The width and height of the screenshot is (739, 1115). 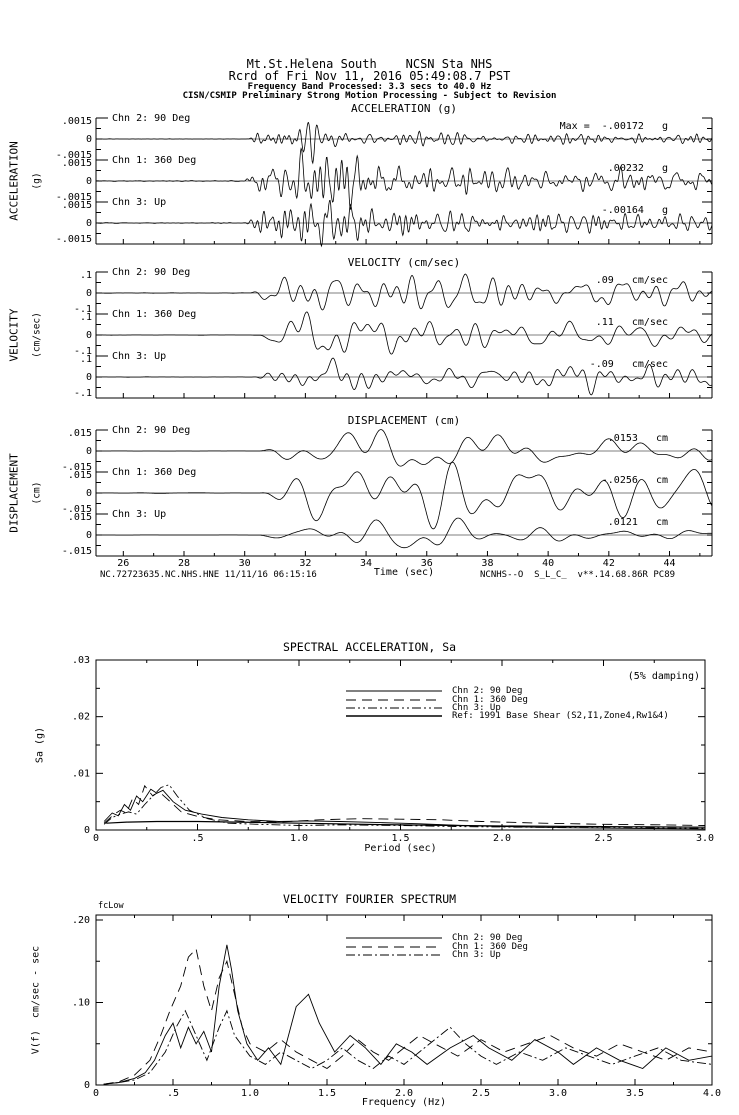 What do you see at coordinates (208, 575) in the screenshot?
I see `record-id-footer: NC.72723635.NC.NHS.HNE 11/11/16 06:15:16` at bounding box center [208, 575].